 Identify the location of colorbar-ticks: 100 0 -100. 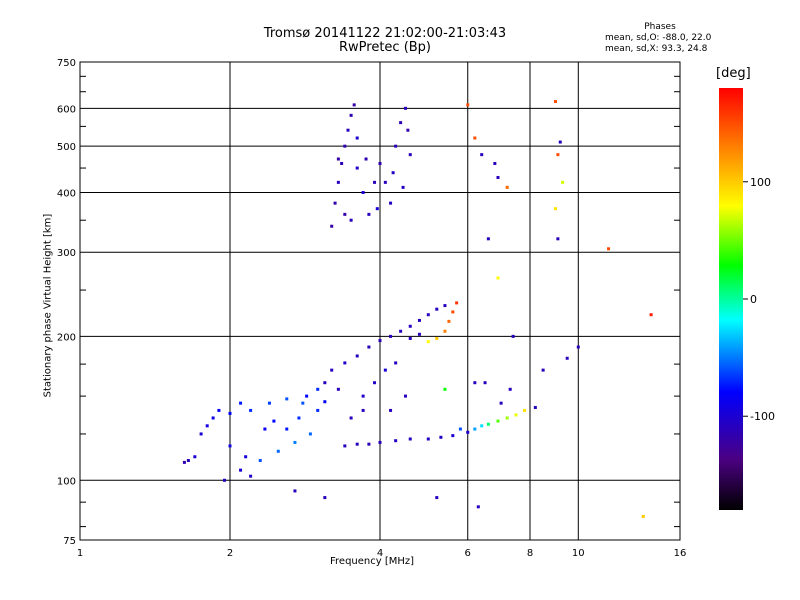
(759, 299).